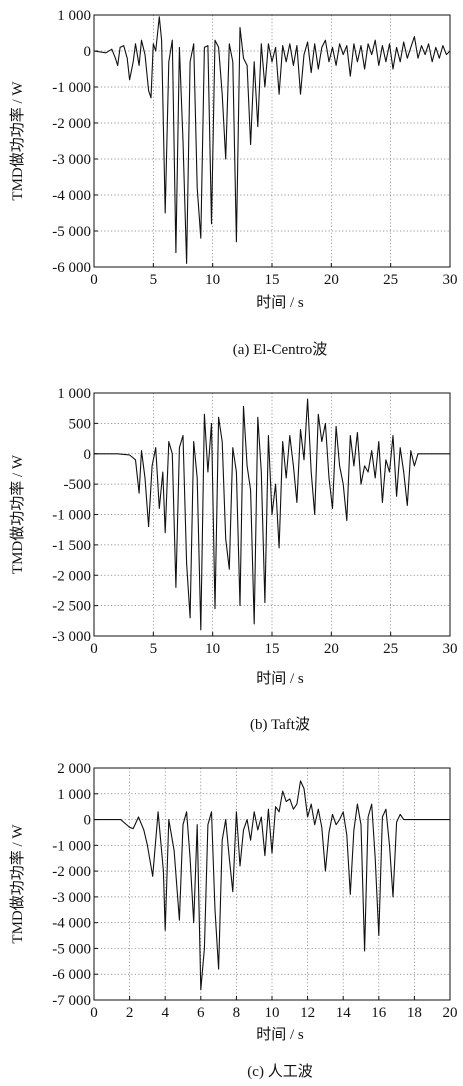 The width and height of the screenshot is (463, 1086). I want to click on x-tick-label: 2, so click(130, 1013).